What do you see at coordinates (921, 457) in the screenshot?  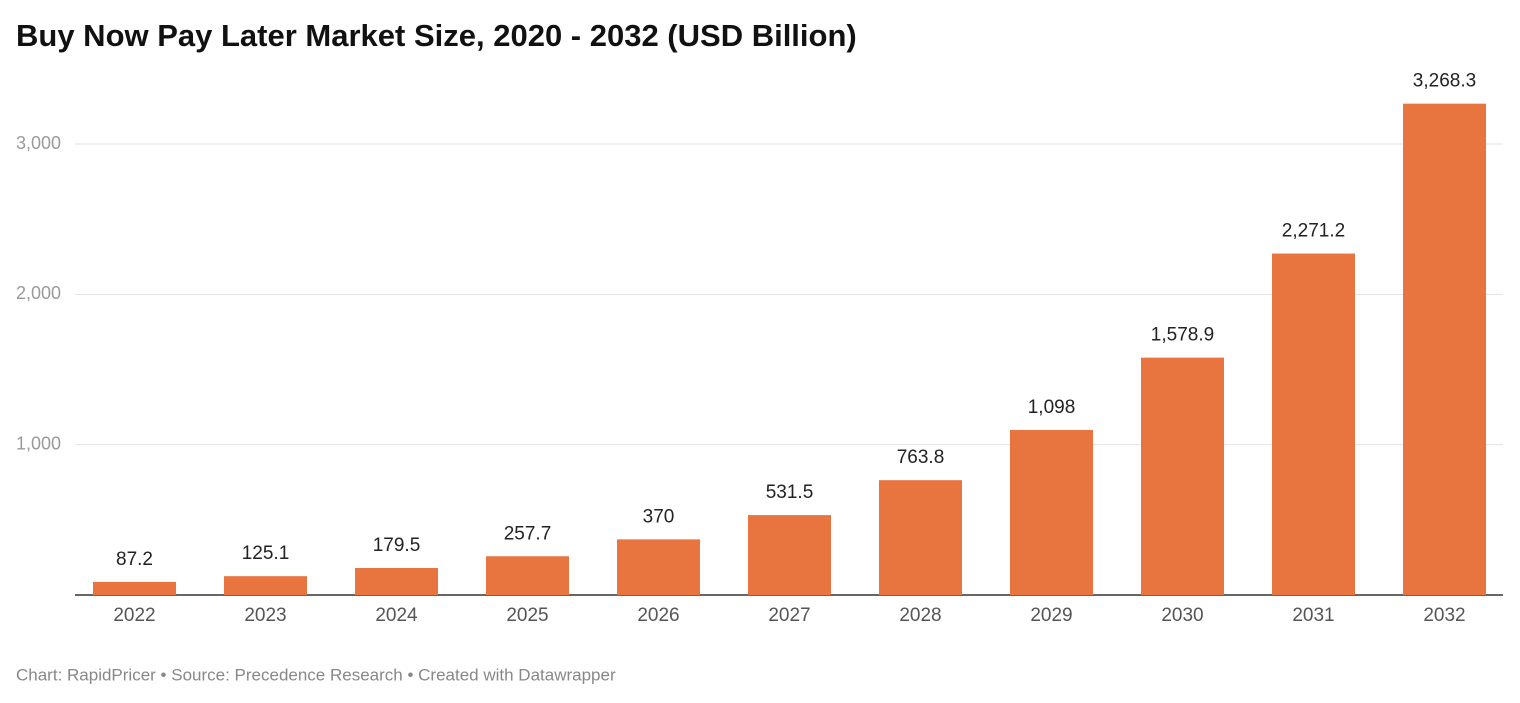 I see `value-label: 763.8` at bounding box center [921, 457].